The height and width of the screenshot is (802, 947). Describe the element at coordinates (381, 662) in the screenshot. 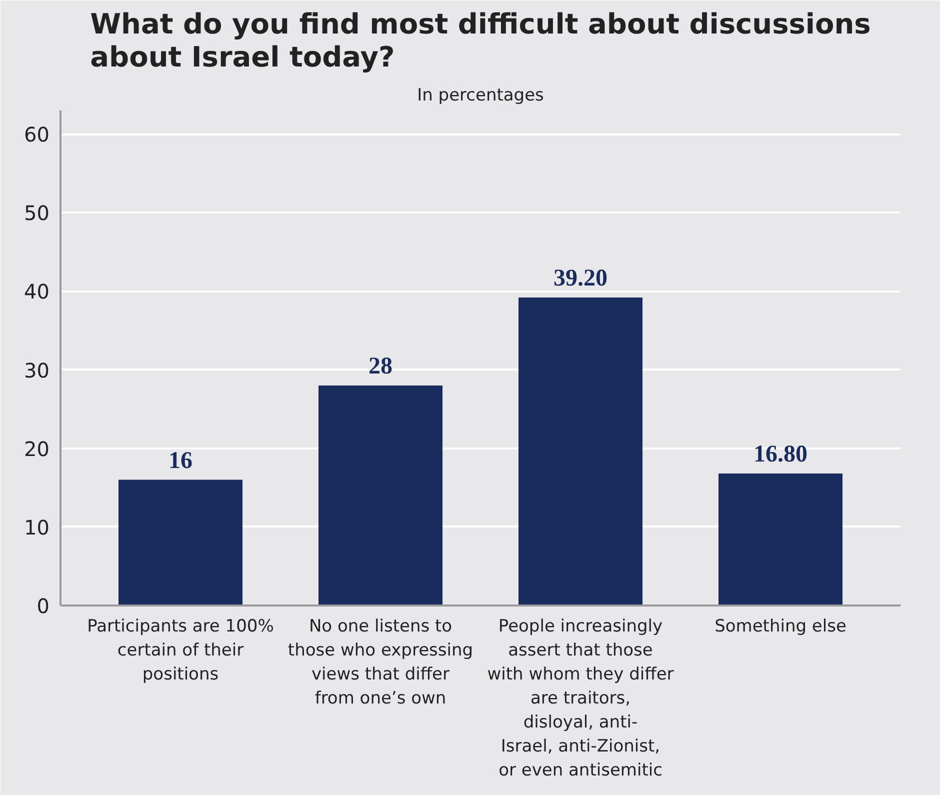

I see `x-tick-label: No one listens to those who expressing views that differ from one’s own` at that location.